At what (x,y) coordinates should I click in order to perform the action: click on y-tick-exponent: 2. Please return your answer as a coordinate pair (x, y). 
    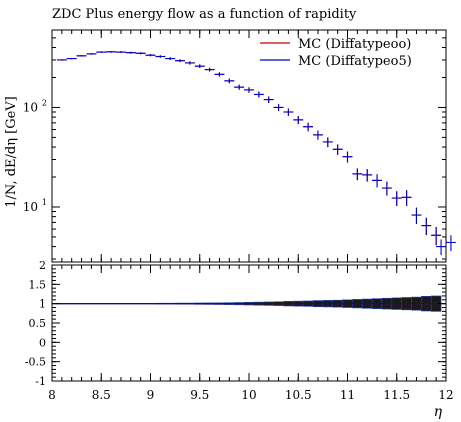
    Looking at the image, I should click on (44, 102).